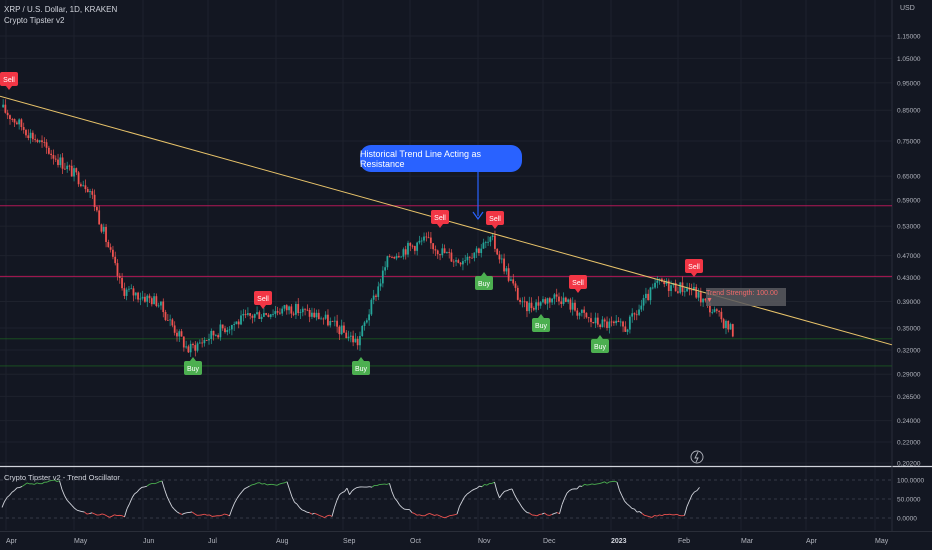 The image size is (932, 550). What do you see at coordinates (812, 541) in the screenshot?
I see `time-tick-12: Apr` at bounding box center [812, 541].